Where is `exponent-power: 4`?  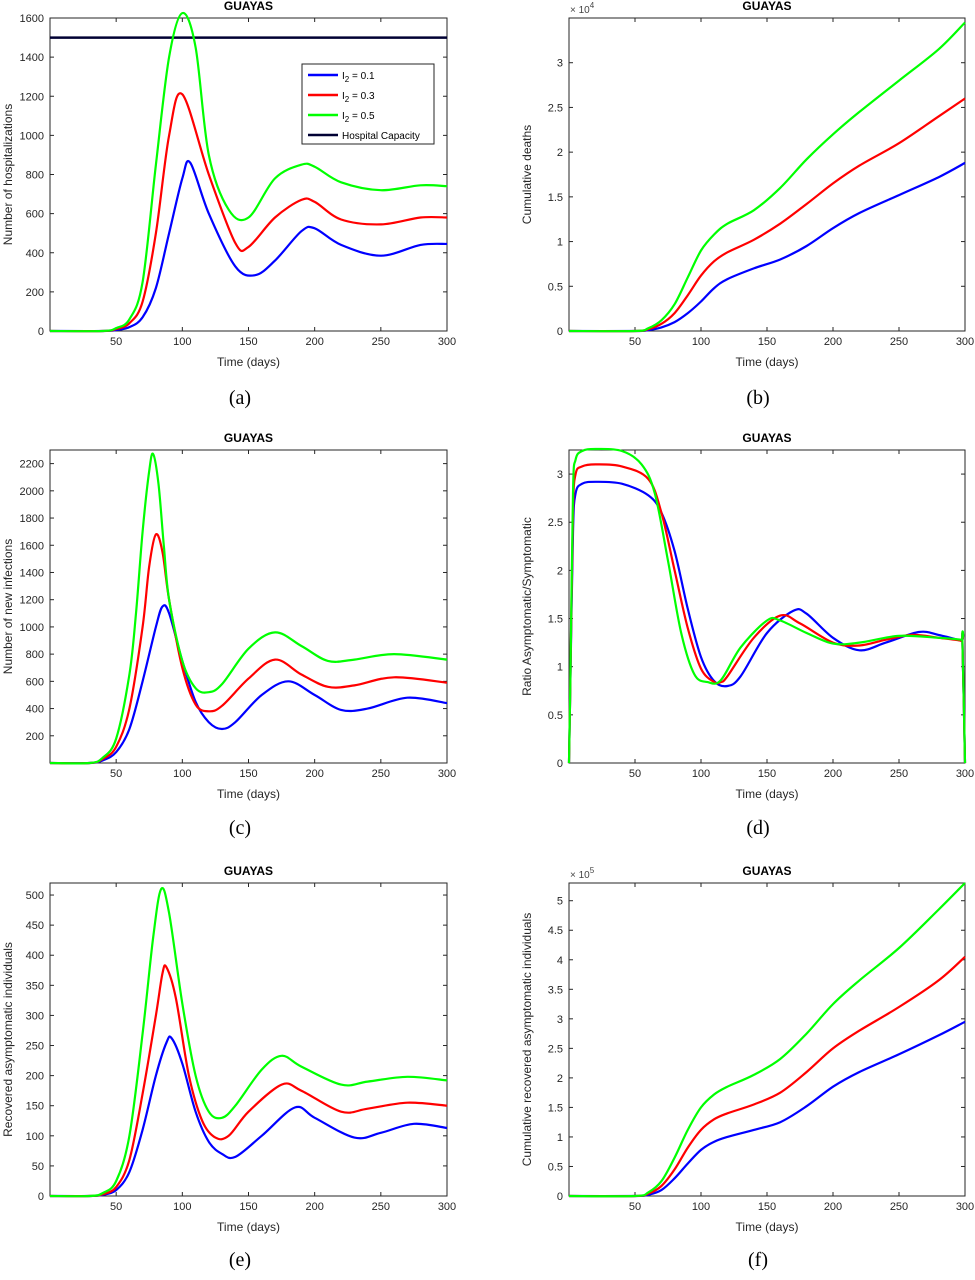
exponent-power: 4 is located at coordinates (592, 5).